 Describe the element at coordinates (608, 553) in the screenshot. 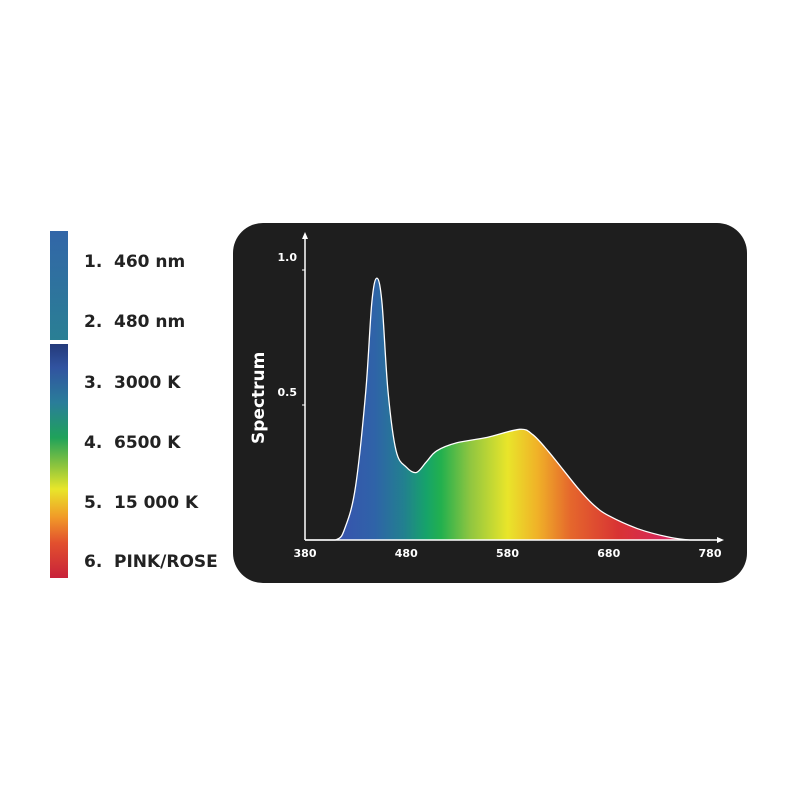

I see `x-tick-label: 680` at that location.